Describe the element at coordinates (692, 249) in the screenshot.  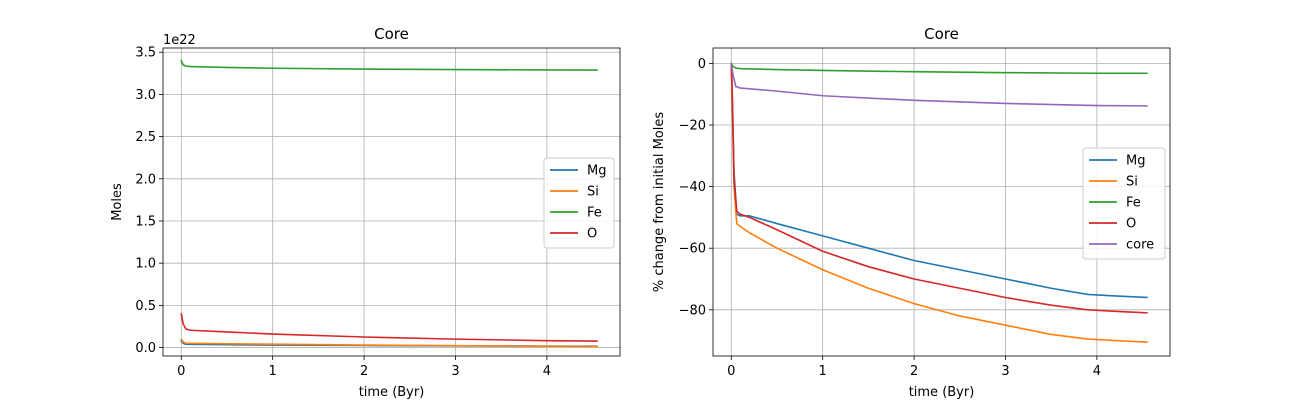
I see `y-tick-label: −60` at that location.